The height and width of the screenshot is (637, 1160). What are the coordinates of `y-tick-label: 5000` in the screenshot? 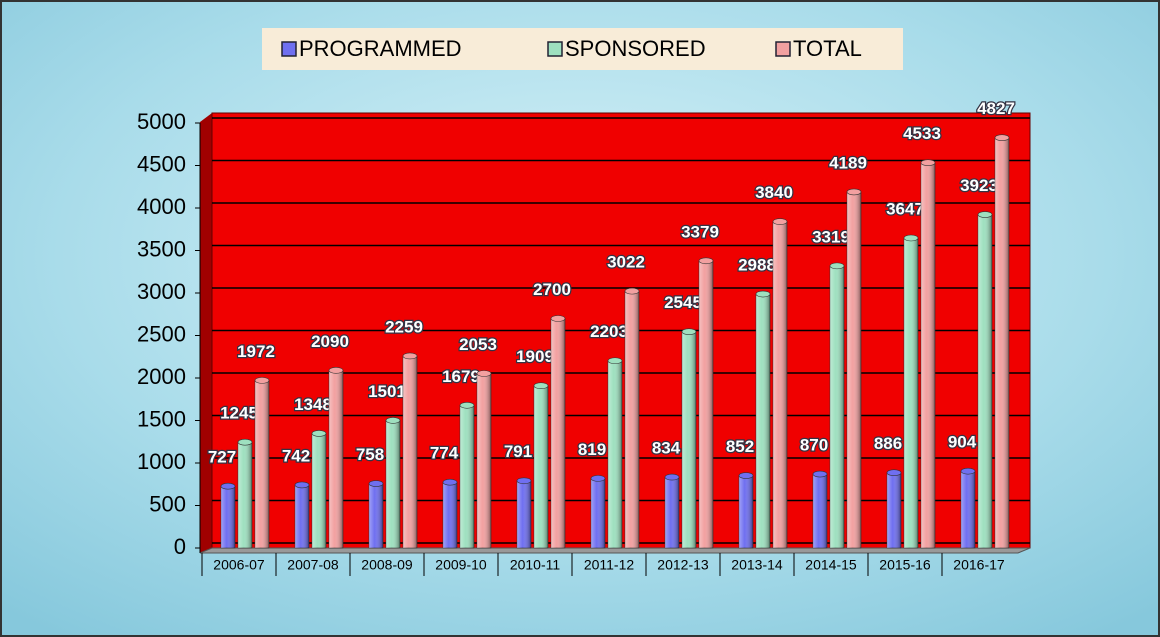 It's located at (161, 121).